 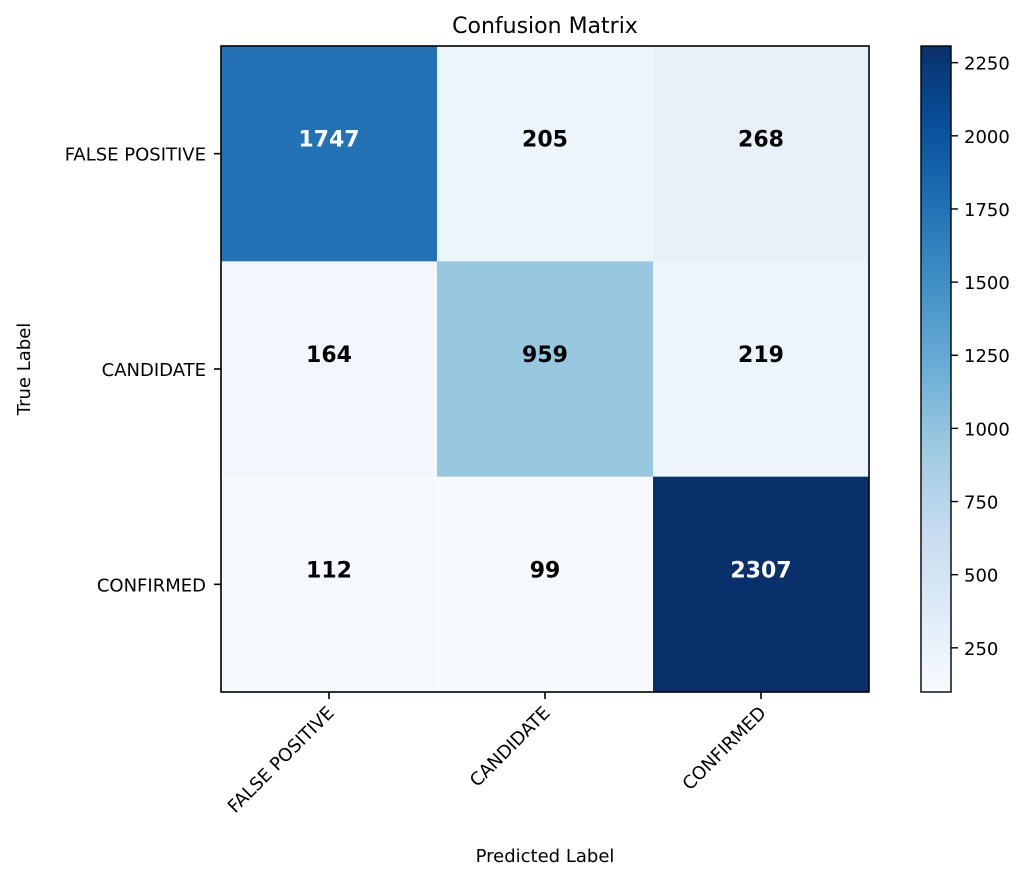 What do you see at coordinates (981, 576) in the screenshot?
I see `colorbar-tick-label: 500` at bounding box center [981, 576].